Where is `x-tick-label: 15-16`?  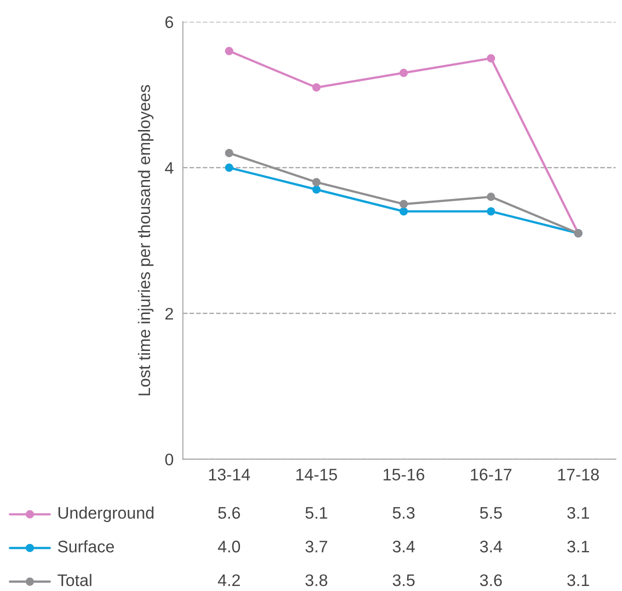 x-tick-label: 15-16 is located at coordinates (404, 474).